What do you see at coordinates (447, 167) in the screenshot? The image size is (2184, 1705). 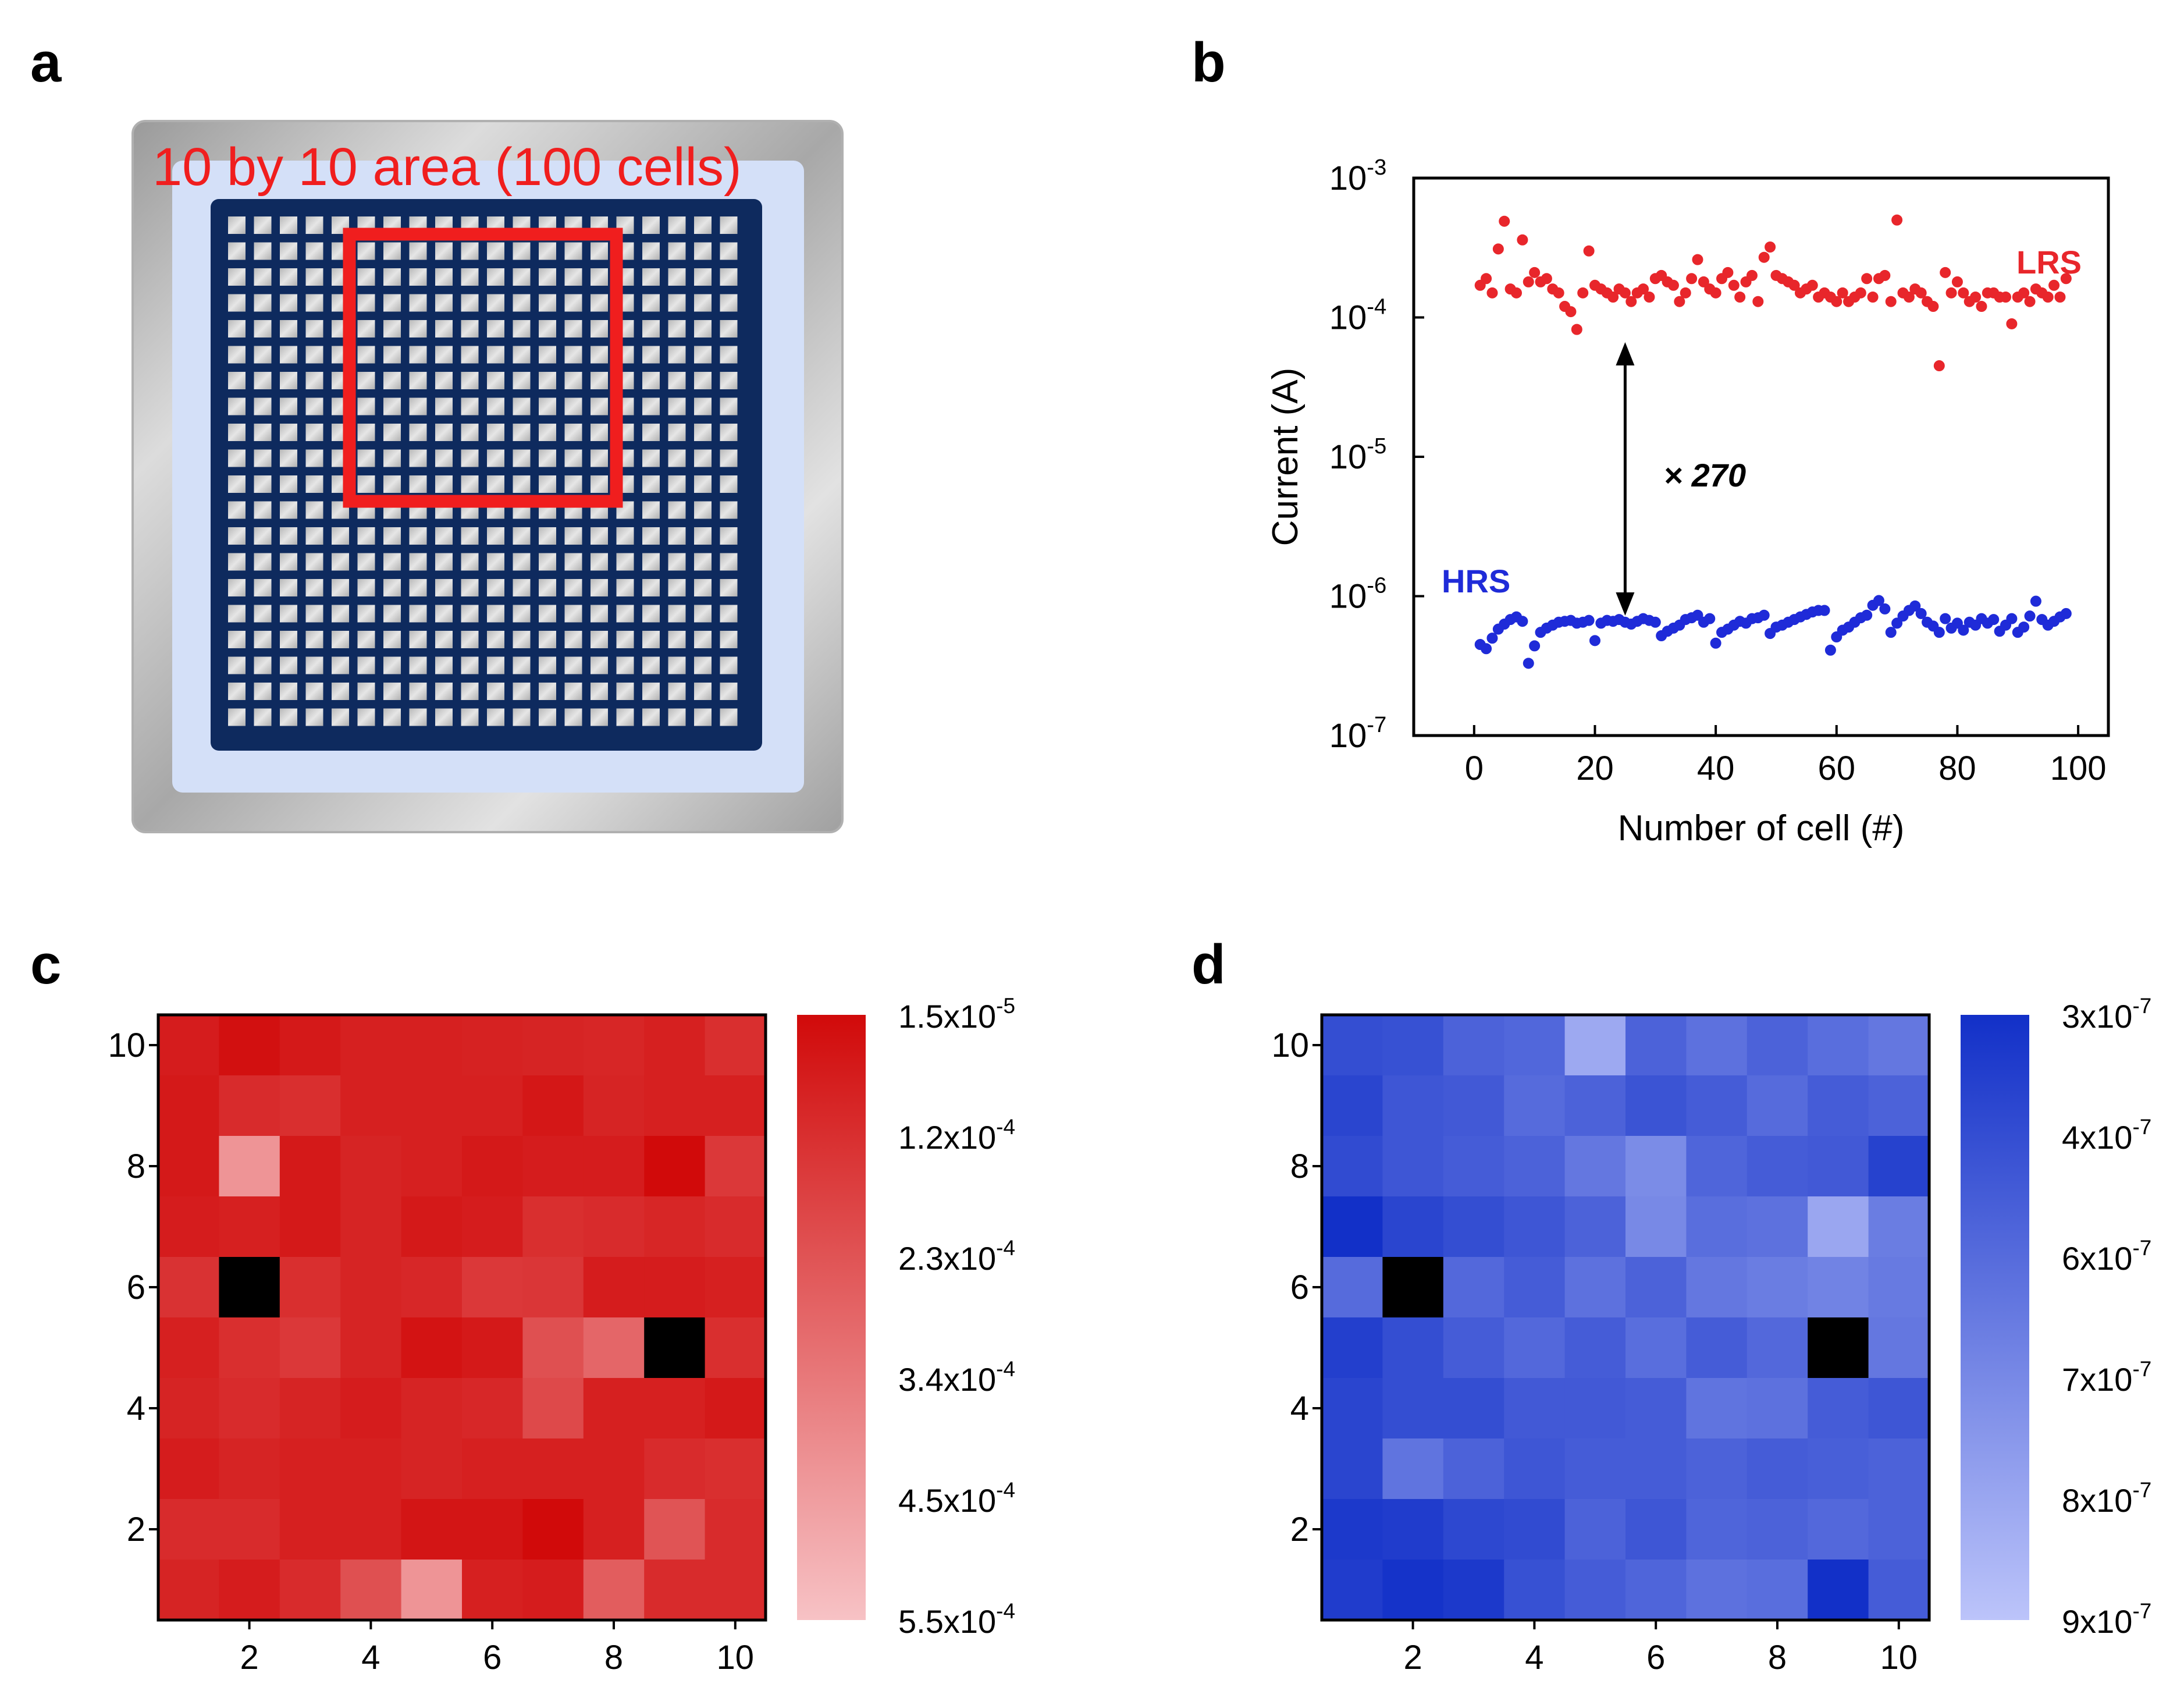 I see `area-label: 10 by 10 area (100 cells)` at bounding box center [447, 167].